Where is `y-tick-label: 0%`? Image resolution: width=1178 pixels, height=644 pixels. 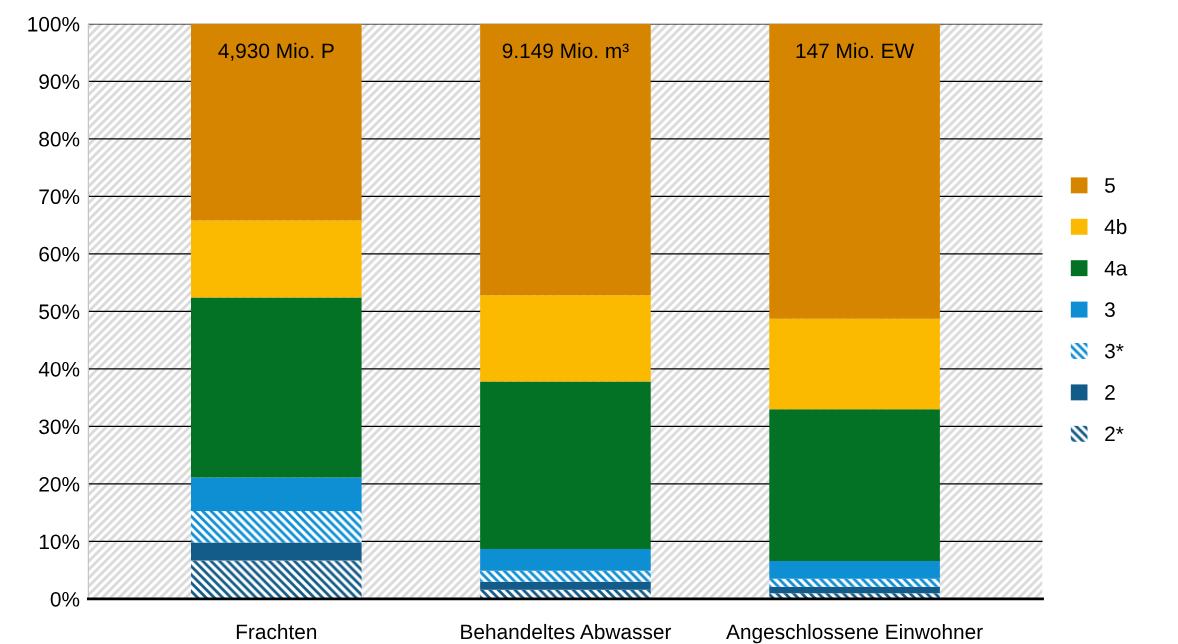
y-tick-label: 0% is located at coordinates (65, 599).